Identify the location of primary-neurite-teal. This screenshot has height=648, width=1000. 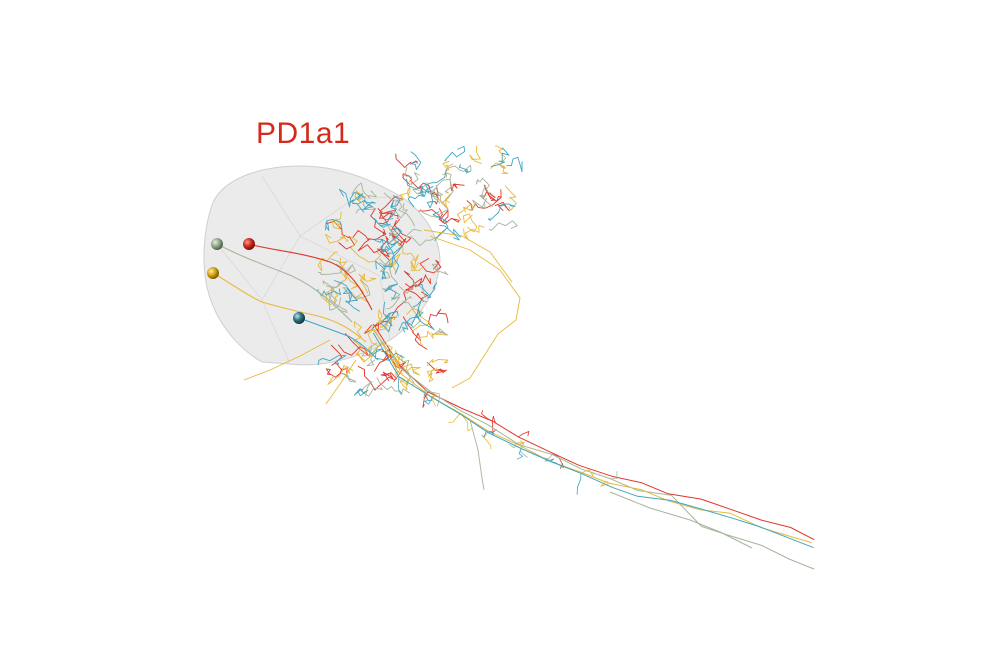
(338, 339).